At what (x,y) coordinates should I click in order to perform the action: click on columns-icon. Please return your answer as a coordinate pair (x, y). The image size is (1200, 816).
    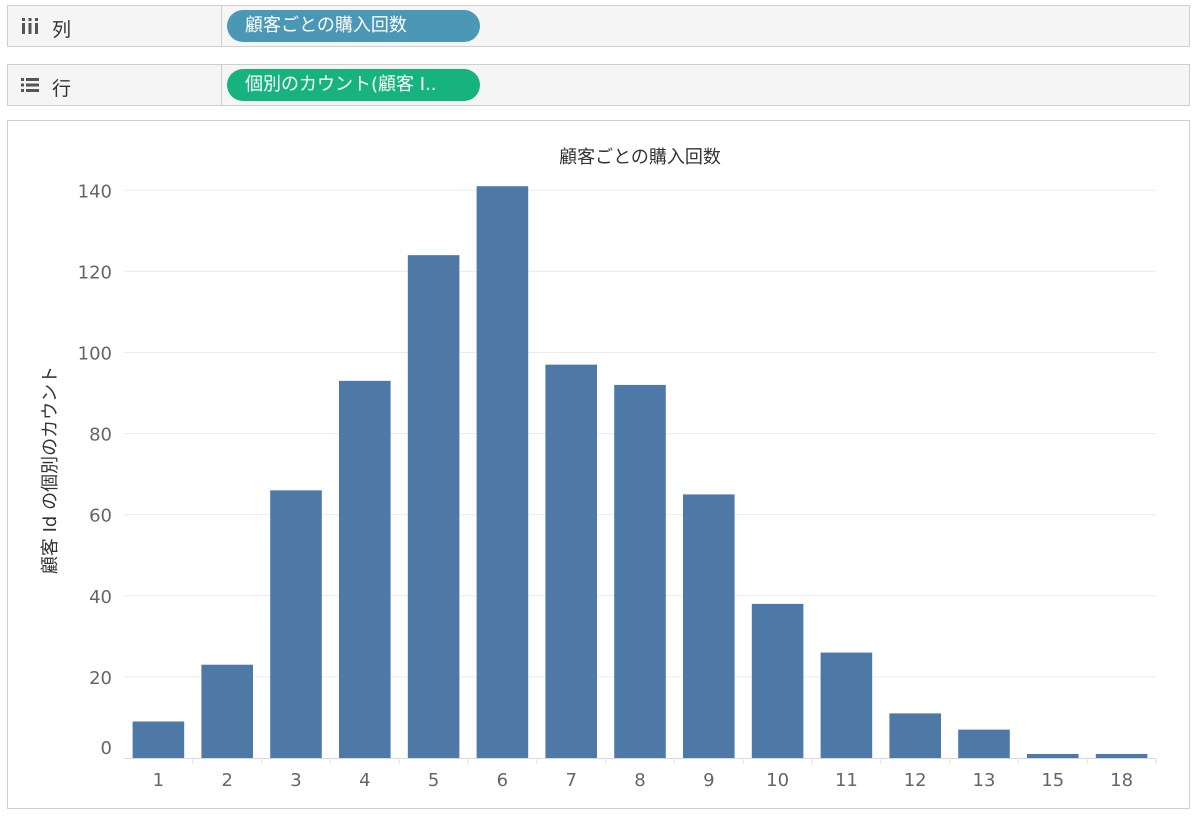
    Looking at the image, I should click on (30, 26).